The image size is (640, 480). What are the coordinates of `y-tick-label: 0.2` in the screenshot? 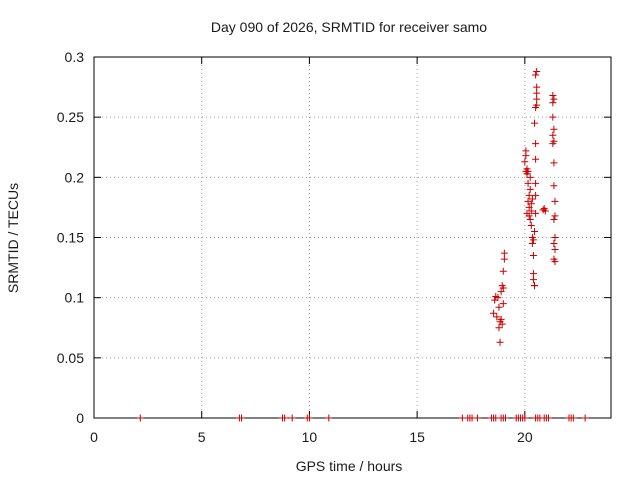 It's located at (75, 177).